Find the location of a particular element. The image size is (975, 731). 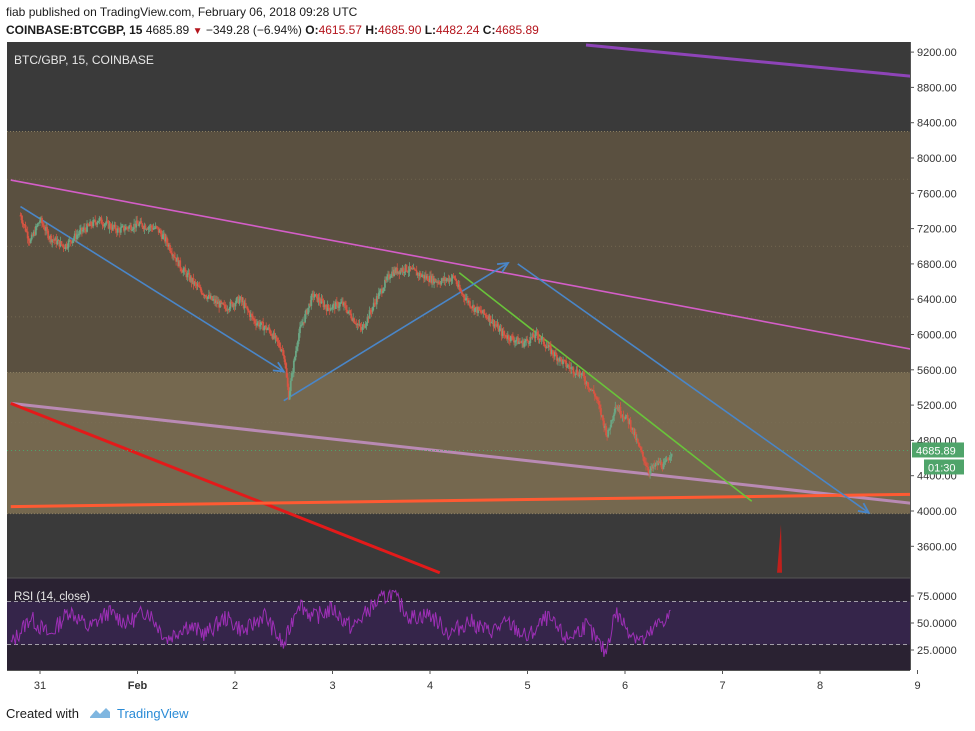

time-tick-label: 31 is located at coordinates (40, 686).